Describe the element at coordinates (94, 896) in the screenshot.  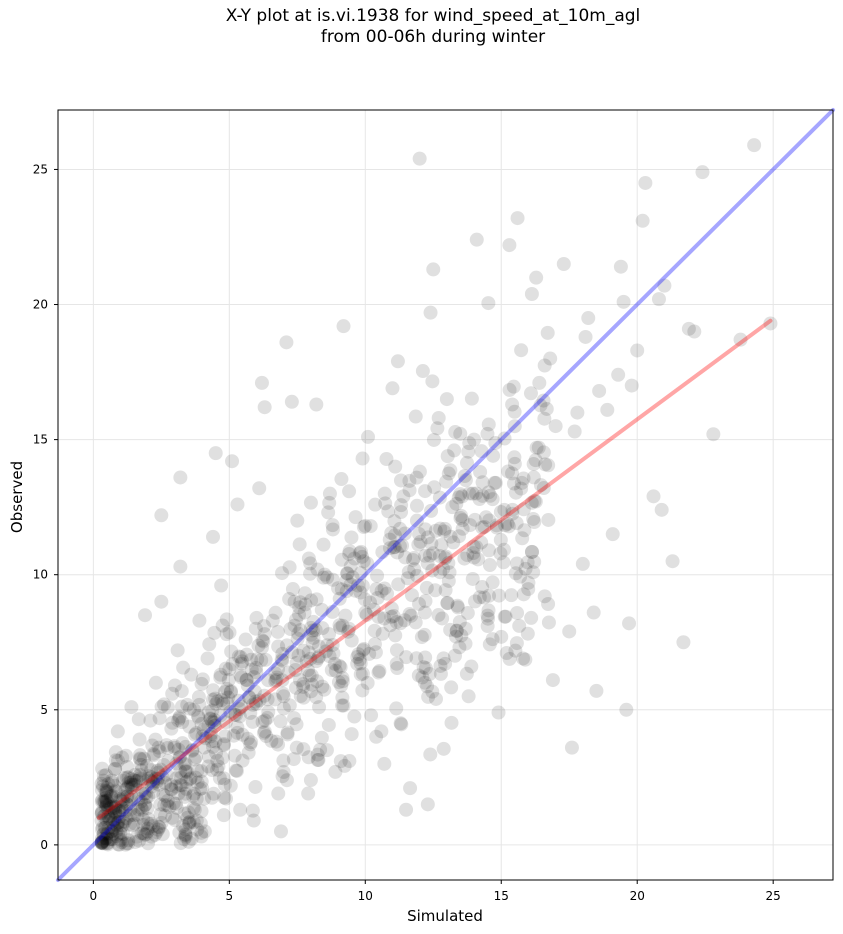
I see `x-tick-label: 0` at that location.